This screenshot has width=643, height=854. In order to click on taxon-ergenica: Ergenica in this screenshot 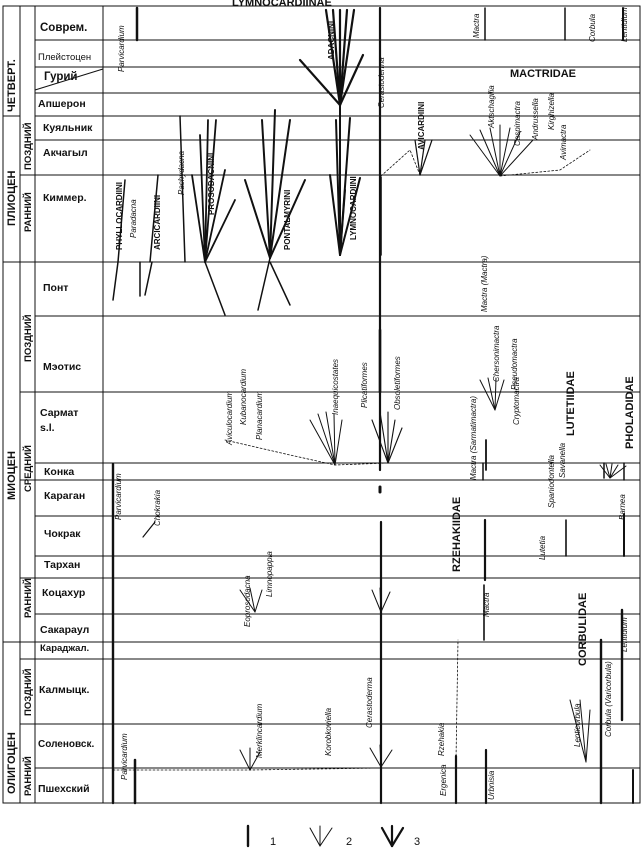, I will do `click(443, 780)`.